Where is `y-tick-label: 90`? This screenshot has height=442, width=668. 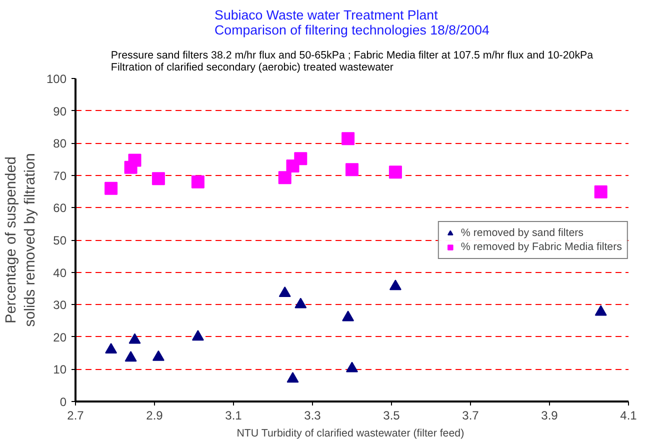
y-tick-label: 90 is located at coordinates (60, 111).